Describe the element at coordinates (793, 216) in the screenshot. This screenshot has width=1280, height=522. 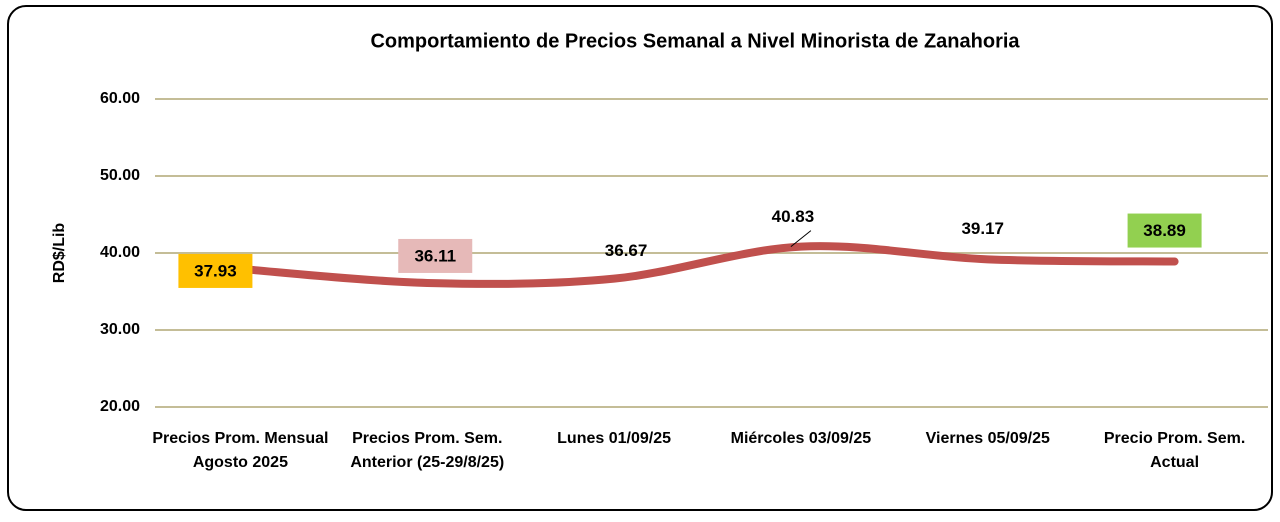
I see `data-label: 40.83` at that location.